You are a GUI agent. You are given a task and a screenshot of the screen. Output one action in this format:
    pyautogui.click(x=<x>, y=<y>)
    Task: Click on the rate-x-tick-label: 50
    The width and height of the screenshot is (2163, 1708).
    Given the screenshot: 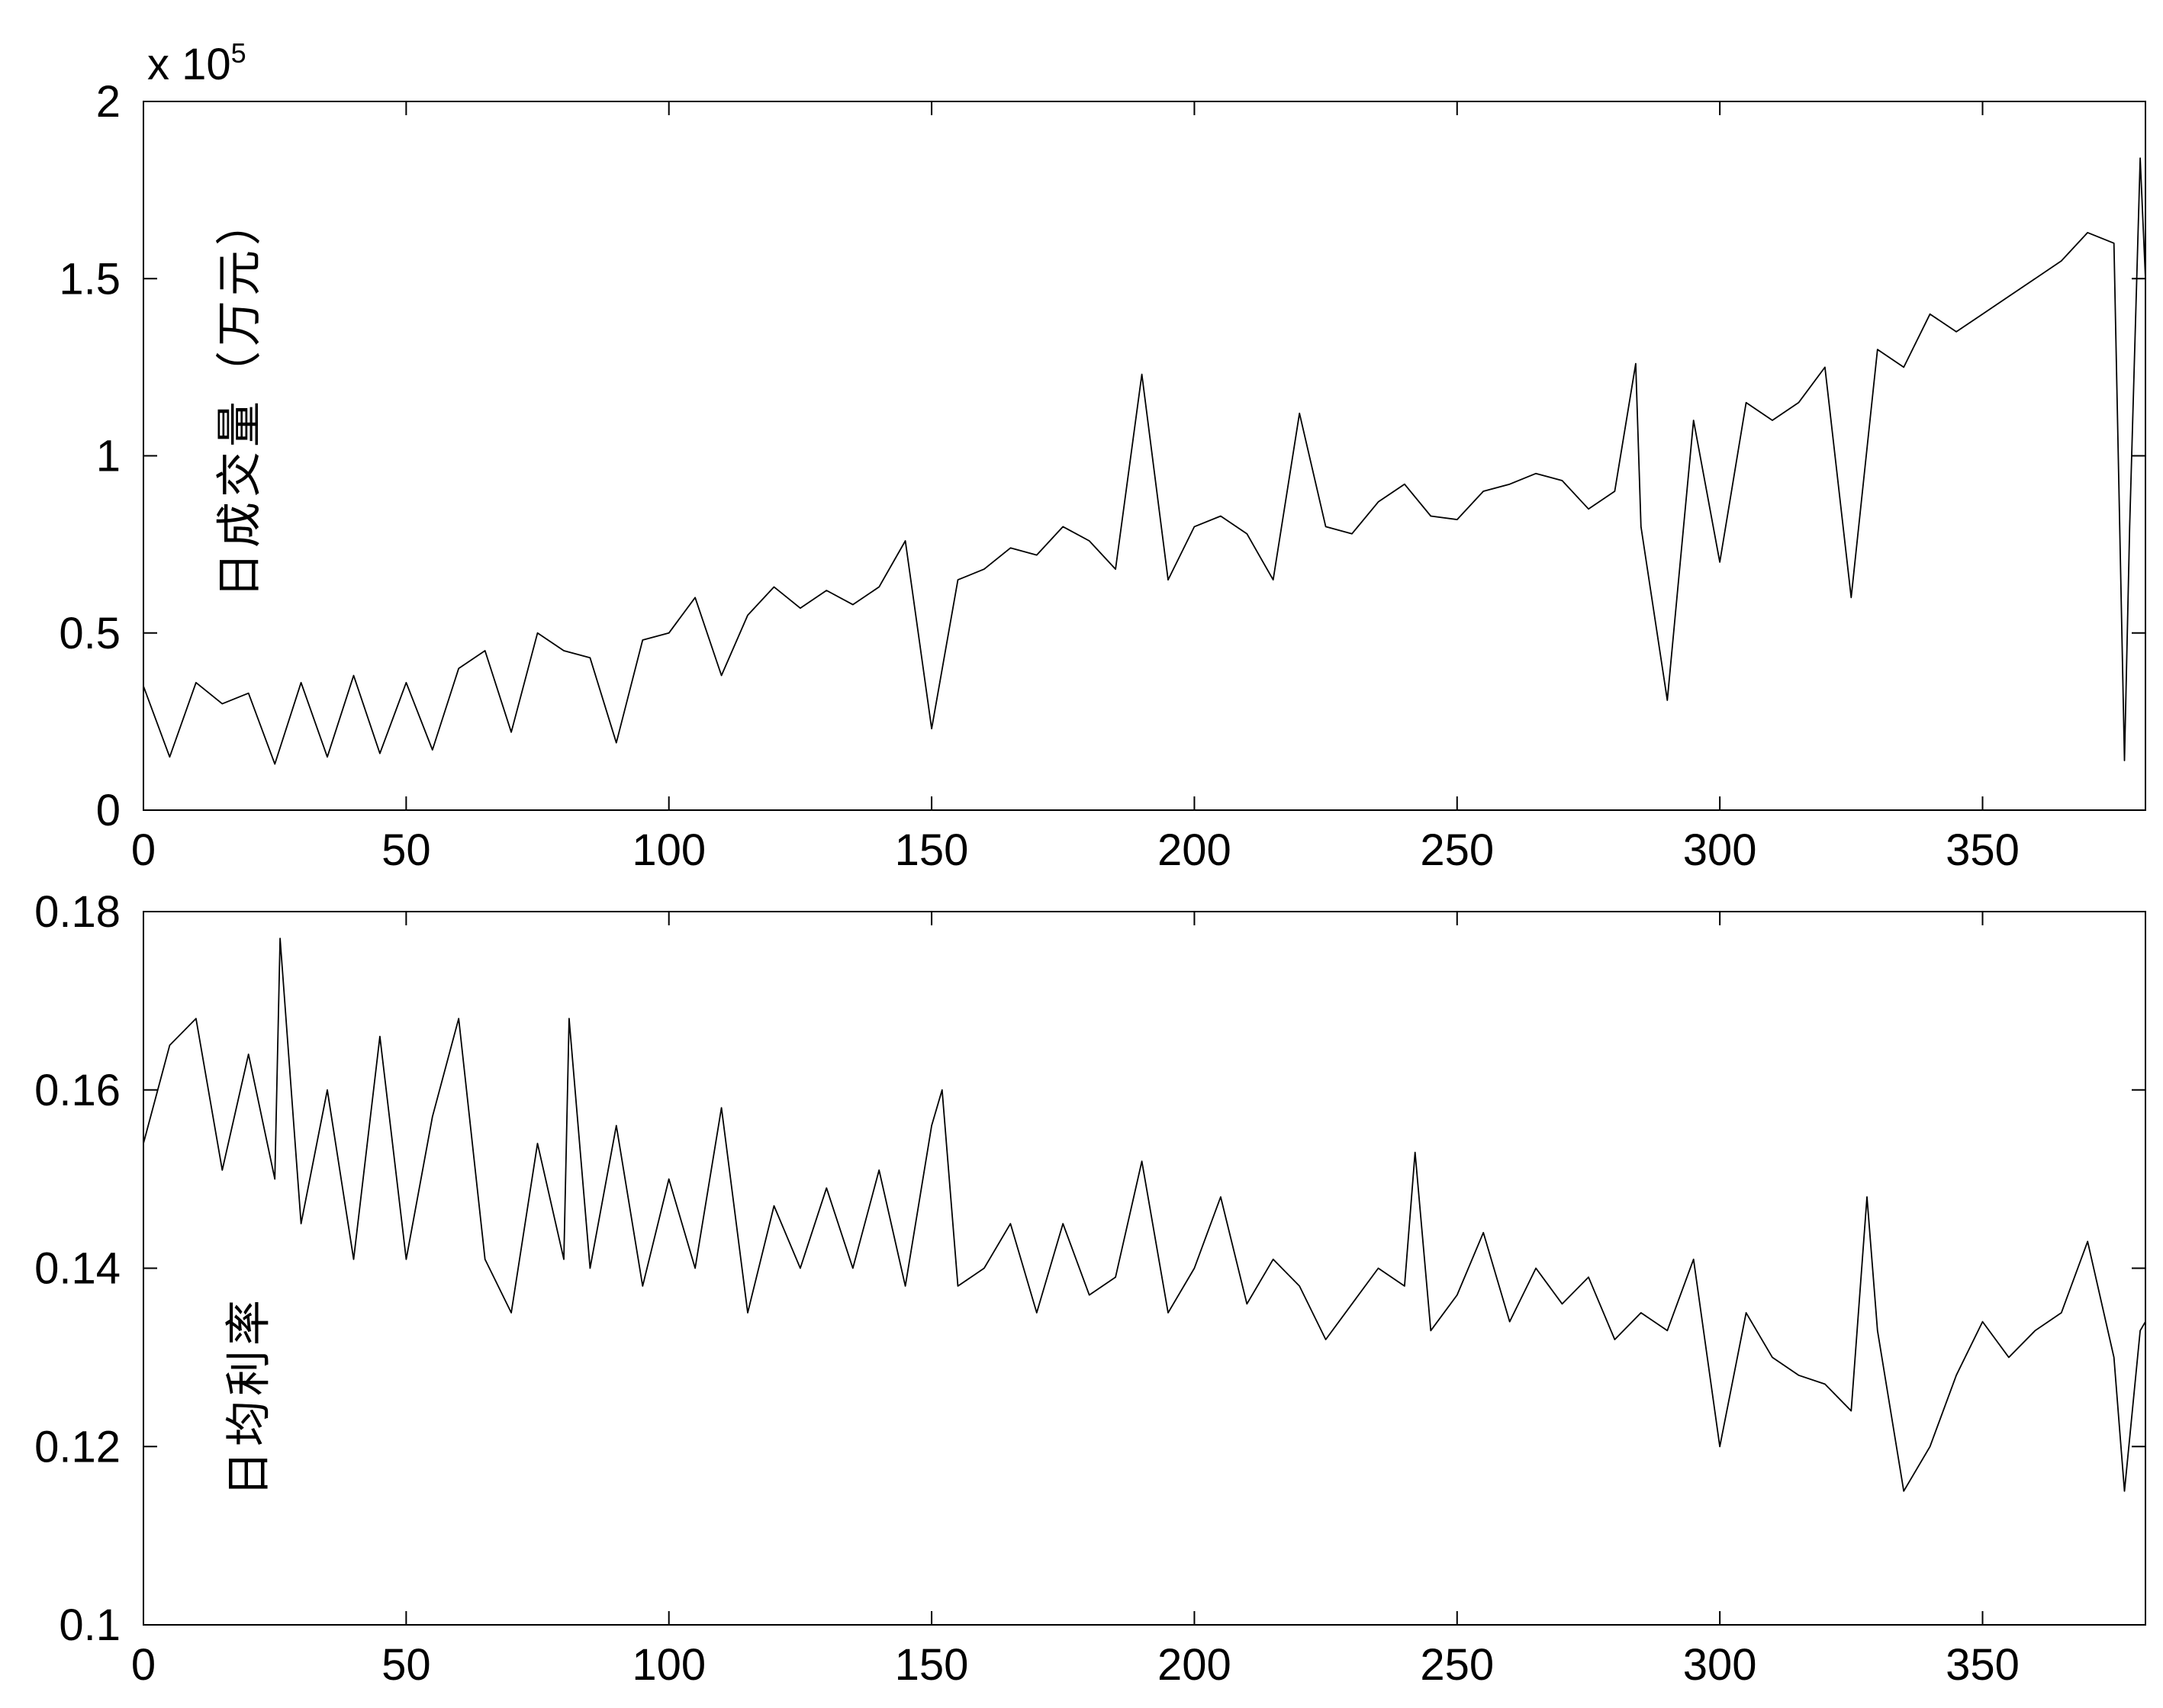 What is the action you would take?
    pyautogui.click(x=406, y=1665)
    